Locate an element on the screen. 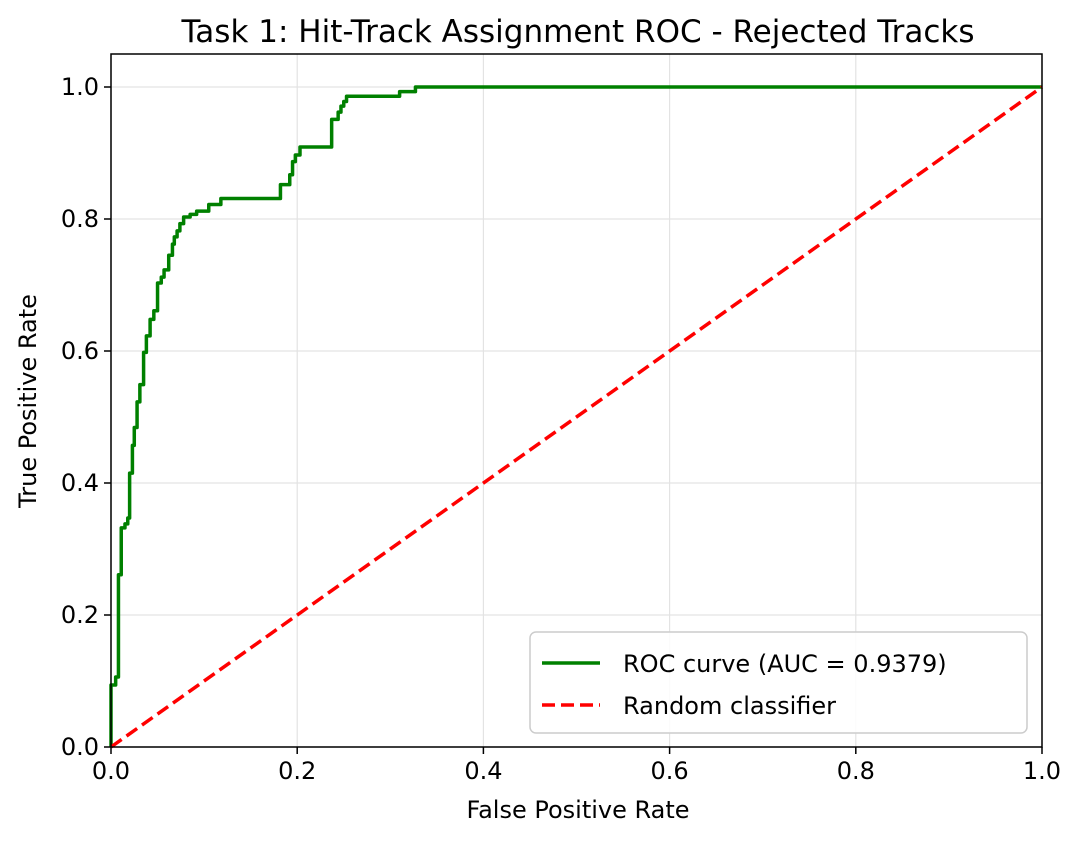 Image resolution: width=1080 pixels, height=841 pixels. y-tick-label-0: 0.0 is located at coordinates (80, 747).